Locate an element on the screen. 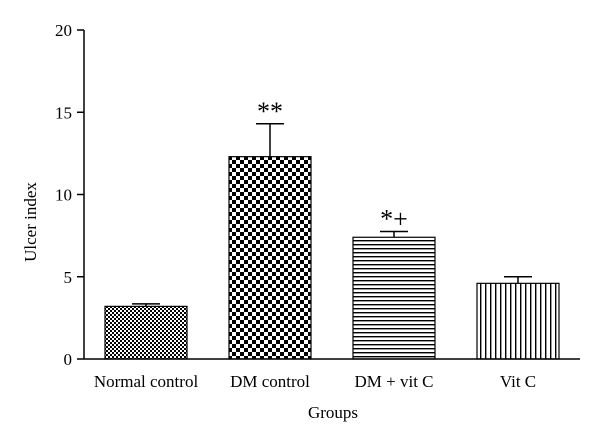 The width and height of the screenshot is (600, 446). significance-label-2: ** is located at coordinates (270, 111).